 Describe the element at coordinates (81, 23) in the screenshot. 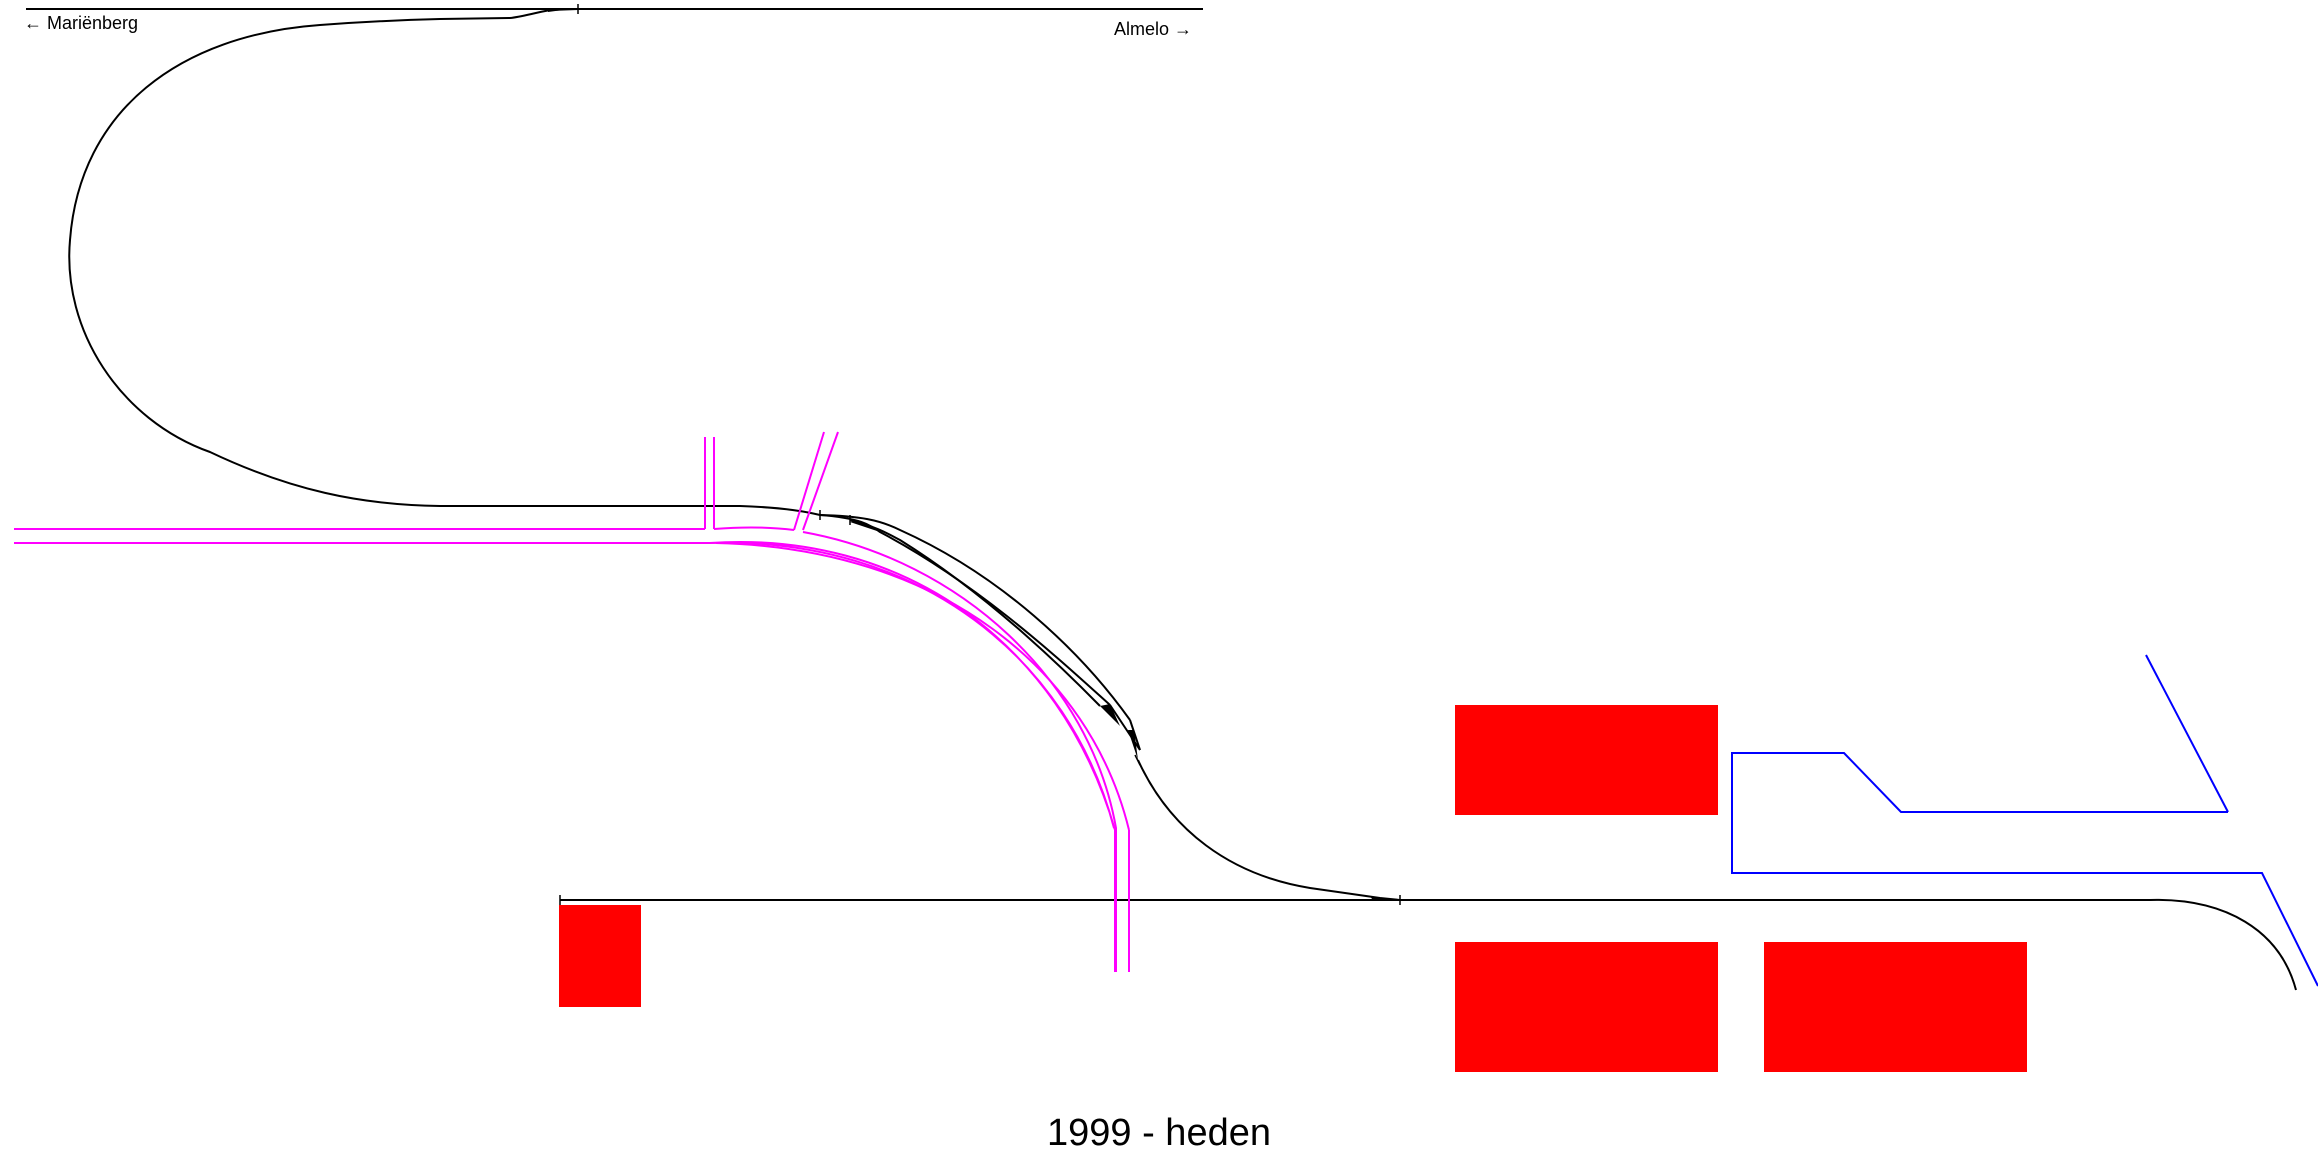

I see `direction-label-left: ← Mariënberg` at that location.